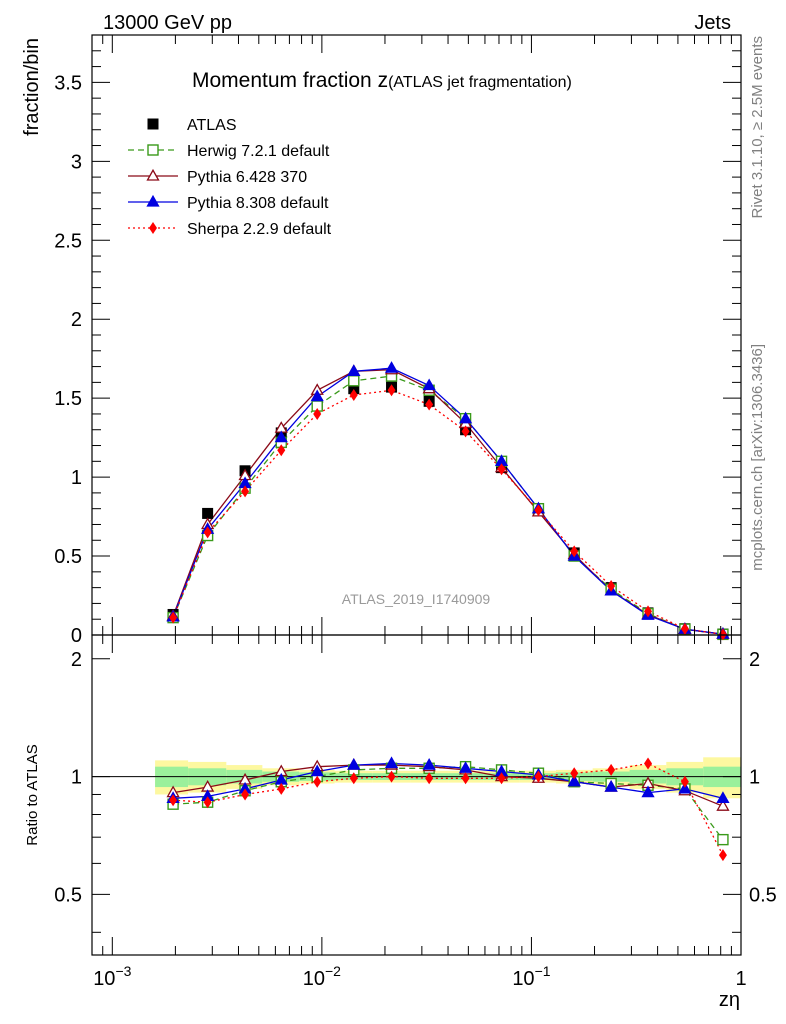 The width and height of the screenshot is (786, 1024). Describe the element at coordinates (68, 895) in the screenshot. I see `ratio-y-tick-label-0: 0.5` at that location.